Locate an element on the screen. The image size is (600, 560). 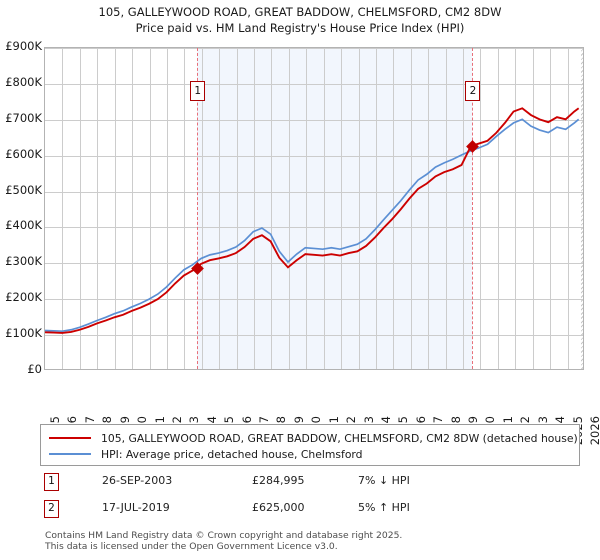
y-tick-label: £700K is located at coordinates (23, 117).